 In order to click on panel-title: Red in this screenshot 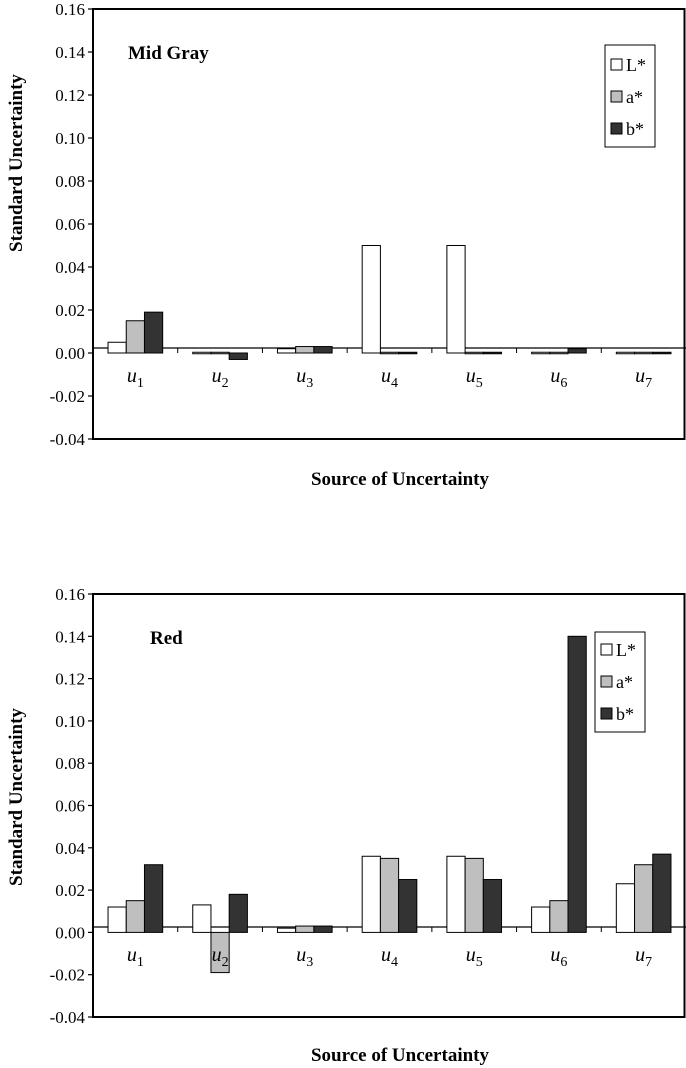, I will do `click(166, 638)`.